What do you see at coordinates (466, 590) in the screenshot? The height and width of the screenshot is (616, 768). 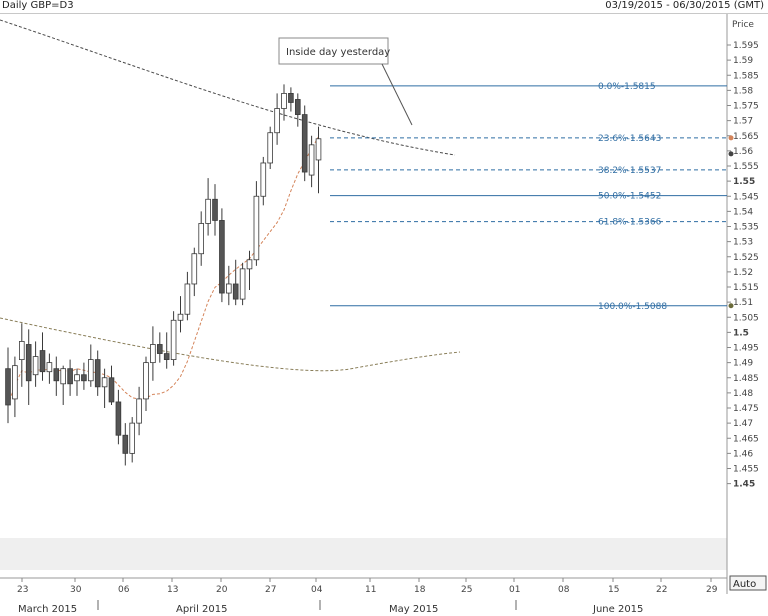 I see `x-tick-label: 25` at bounding box center [466, 590].